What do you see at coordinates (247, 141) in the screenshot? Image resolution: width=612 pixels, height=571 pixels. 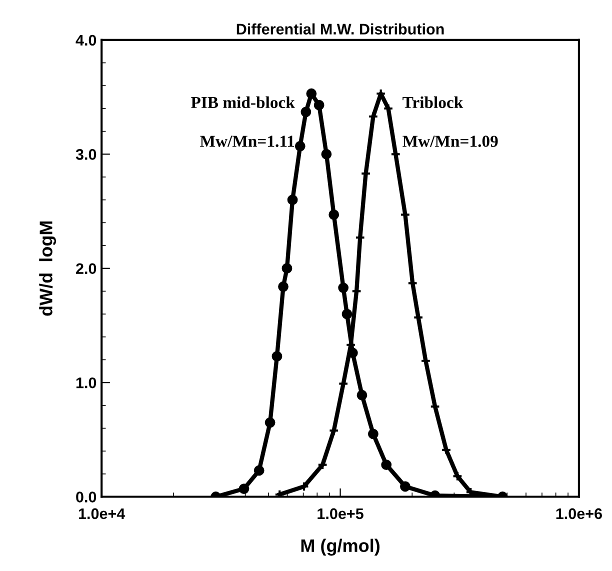 I see `annotation: Mw/Mn=1.11` at bounding box center [247, 141].